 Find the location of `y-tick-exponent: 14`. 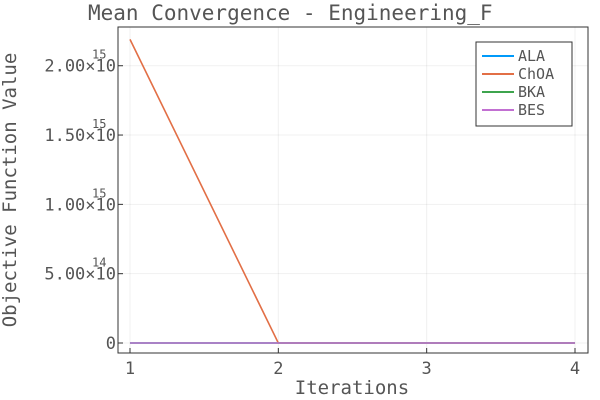

y-tick-exponent: 14 is located at coordinates (99, 263).